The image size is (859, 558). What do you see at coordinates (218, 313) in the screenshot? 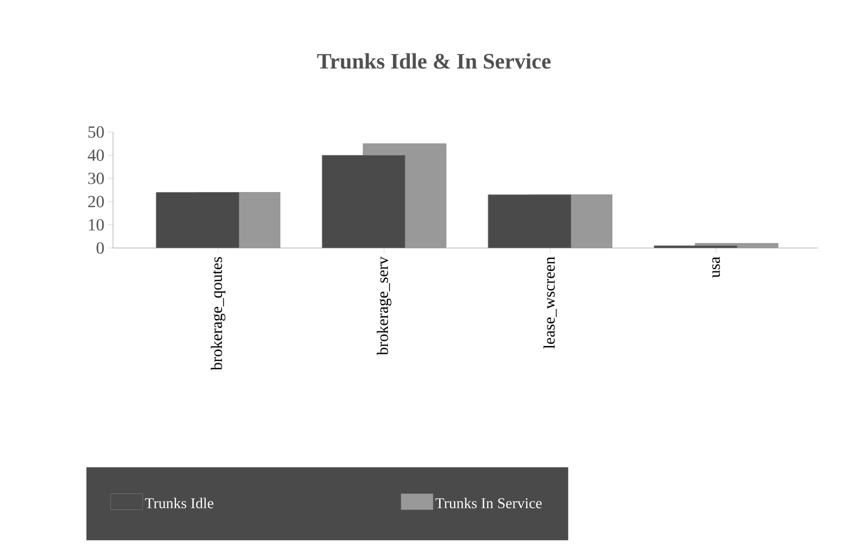
I see `x-tick-label: brokerage_qoutes` at bounding box center [218, 313].